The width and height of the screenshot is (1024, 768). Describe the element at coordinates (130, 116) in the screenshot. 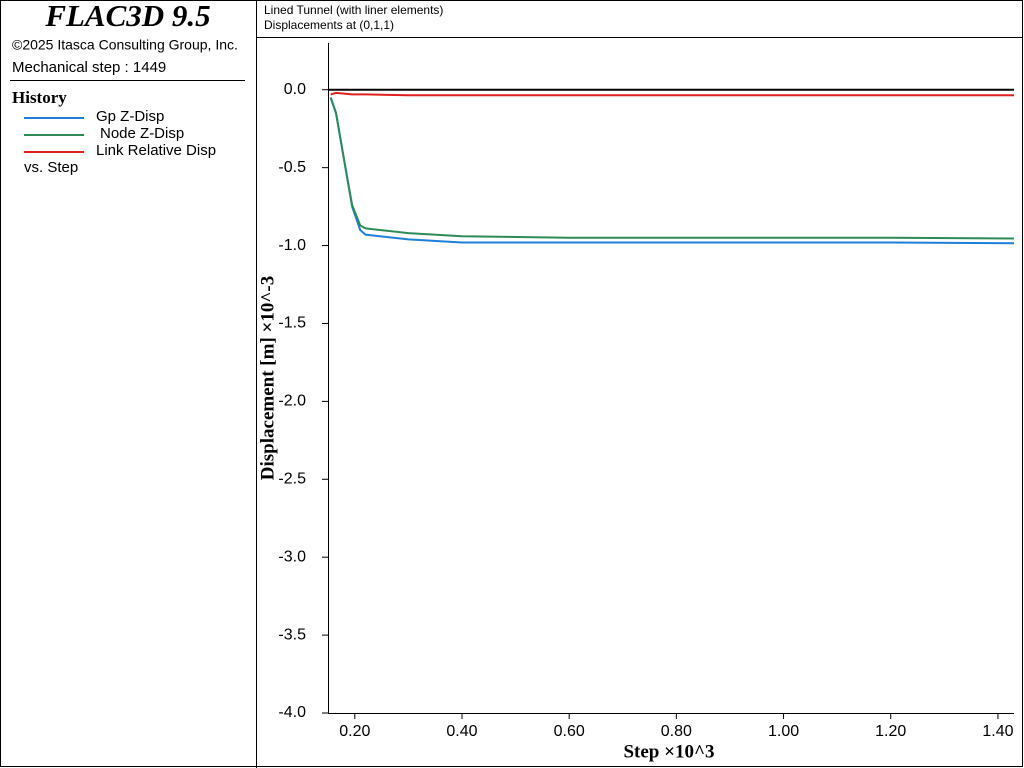

I see `legend-label: Gp Z-Disp` at that location.